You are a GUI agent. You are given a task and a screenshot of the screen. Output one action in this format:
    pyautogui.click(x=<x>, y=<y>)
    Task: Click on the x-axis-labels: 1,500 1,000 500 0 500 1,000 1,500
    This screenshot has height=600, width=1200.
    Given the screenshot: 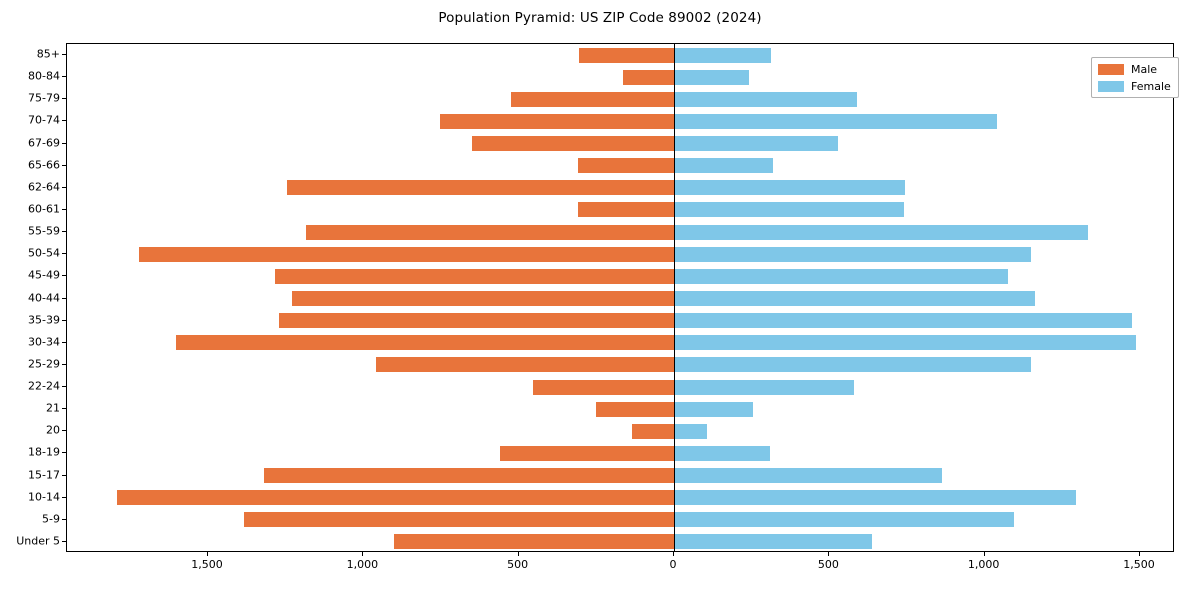 What is the action you would take?
    pyautogui.click(x=620, y=568)
    